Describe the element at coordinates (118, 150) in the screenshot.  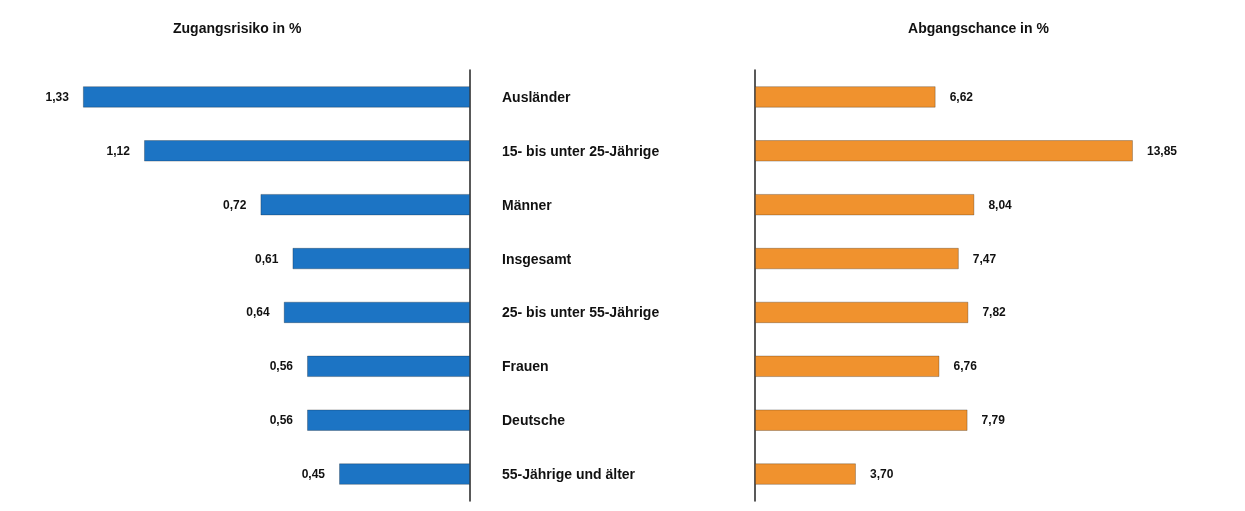
I see `data-label: 1,12` at that location.